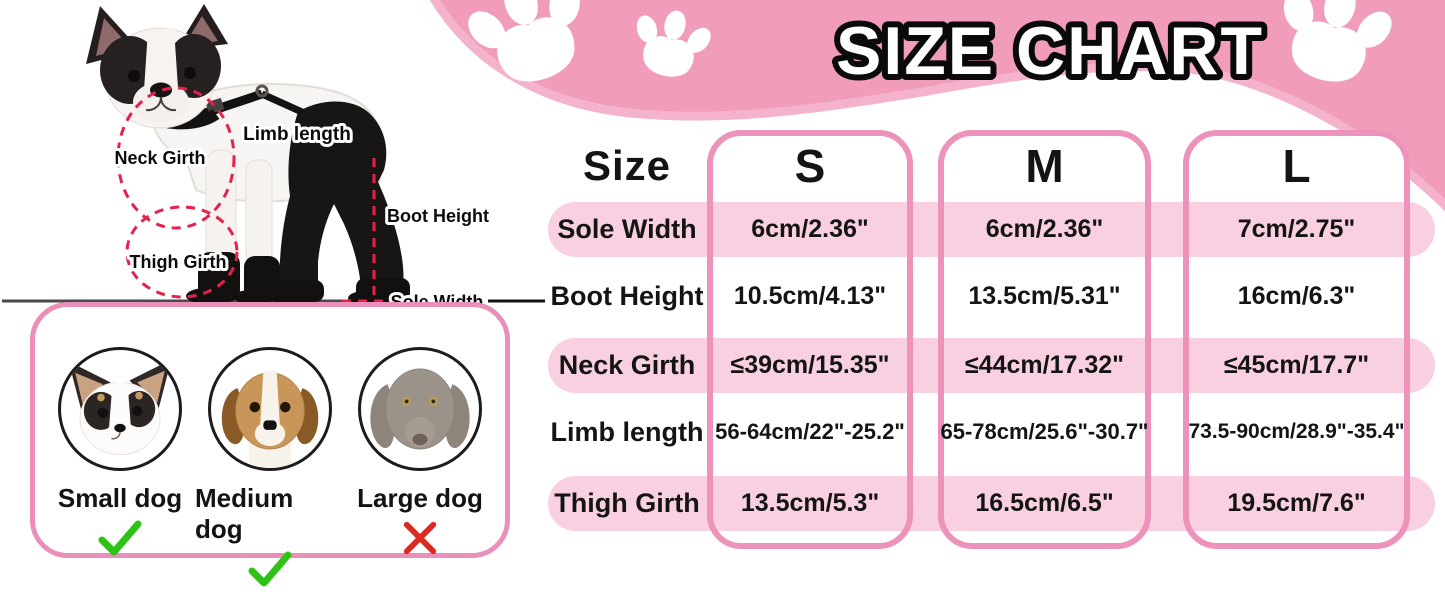 This screenshot has height=592, width=1445. I want to click on row-label: Neck Girth, so click(627, 365).